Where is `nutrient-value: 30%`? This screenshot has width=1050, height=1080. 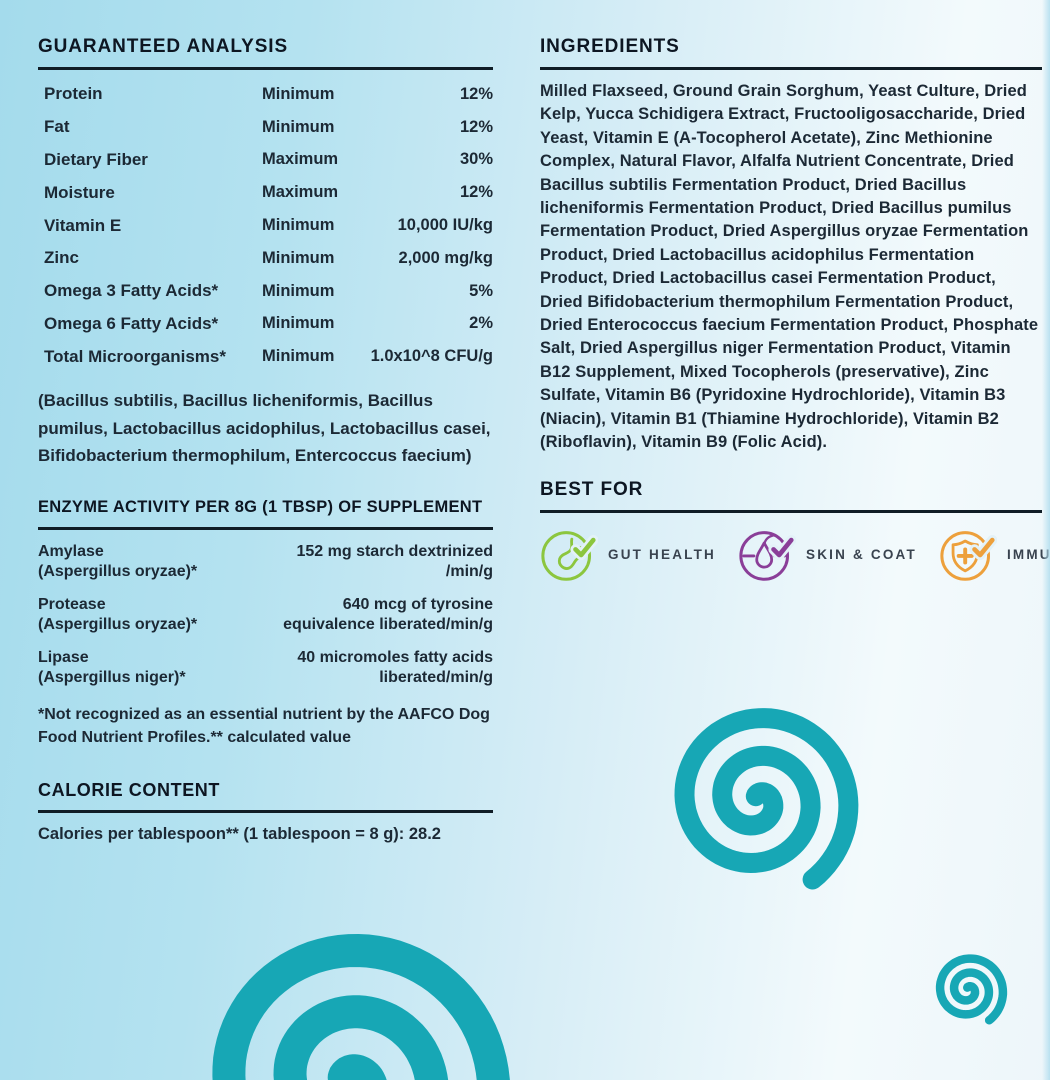 nutrient-value: 30% is located at coordinates (476, 159).